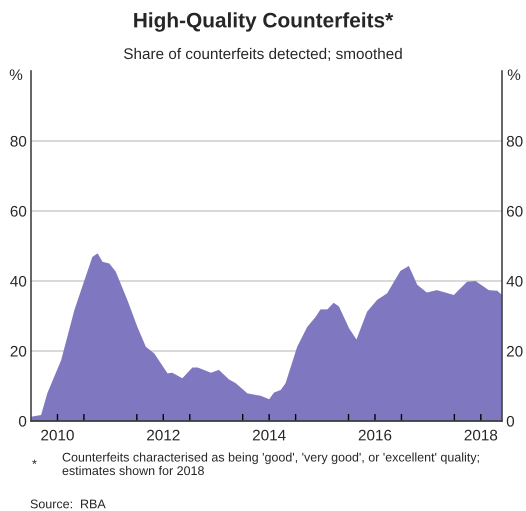  I want to click on y-tick-label: 0, so click(22, 421).